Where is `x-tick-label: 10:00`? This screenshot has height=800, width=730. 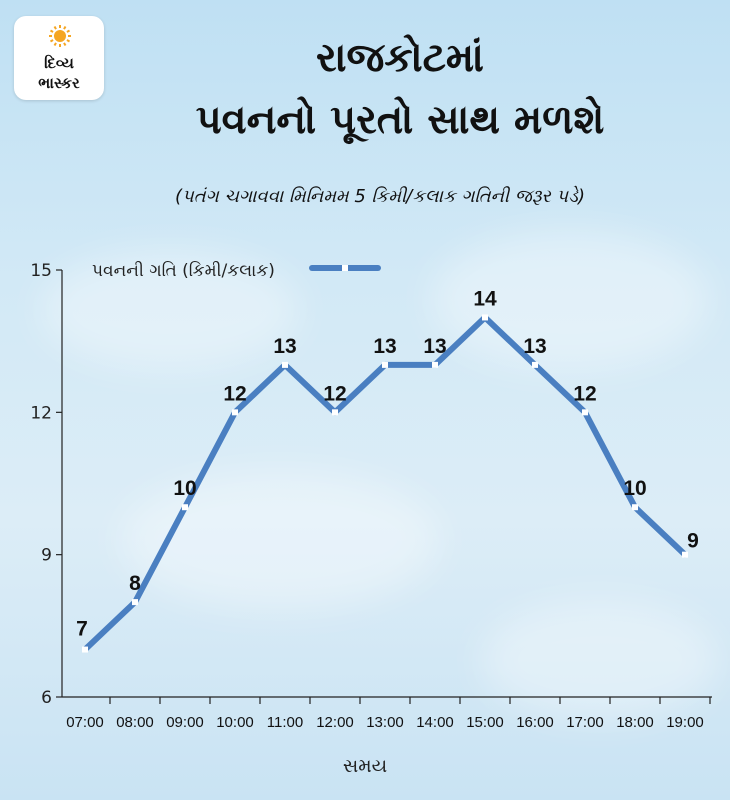 x-tick-label: 10:00 is located at coordinates (235, 722).